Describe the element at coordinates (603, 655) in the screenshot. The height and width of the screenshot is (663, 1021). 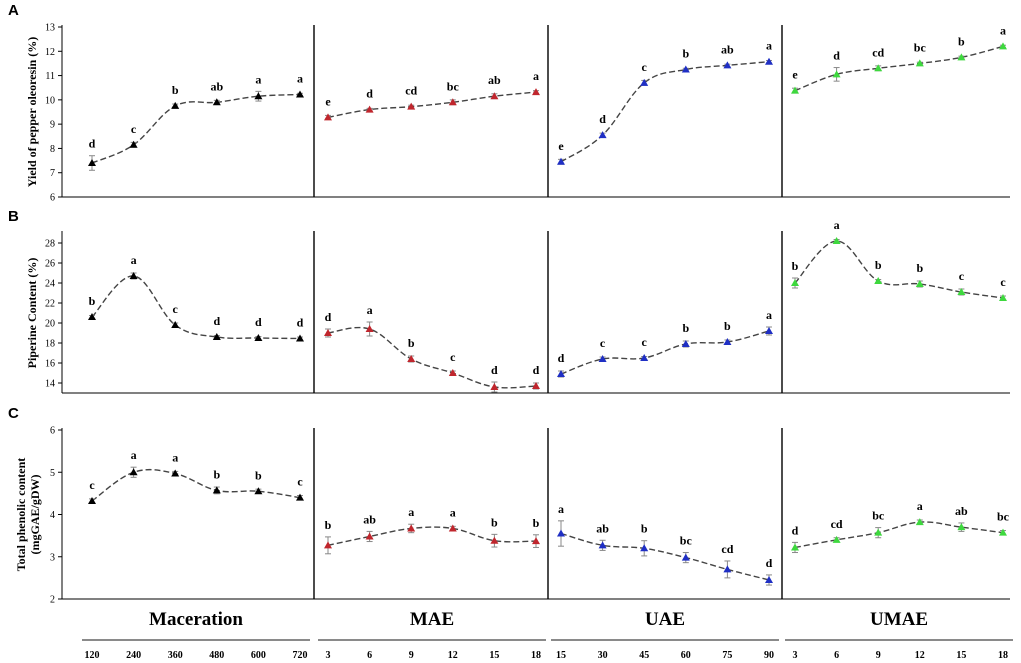
I see `x-tick-label: 30` at that location.